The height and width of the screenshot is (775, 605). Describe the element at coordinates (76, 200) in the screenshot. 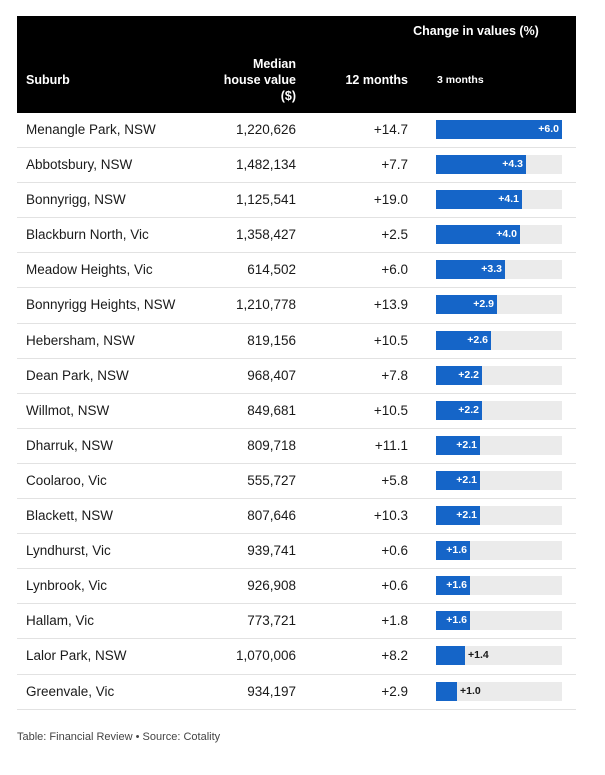

I see `cell-suburb: Bonnyrigg, NSW` at that location.